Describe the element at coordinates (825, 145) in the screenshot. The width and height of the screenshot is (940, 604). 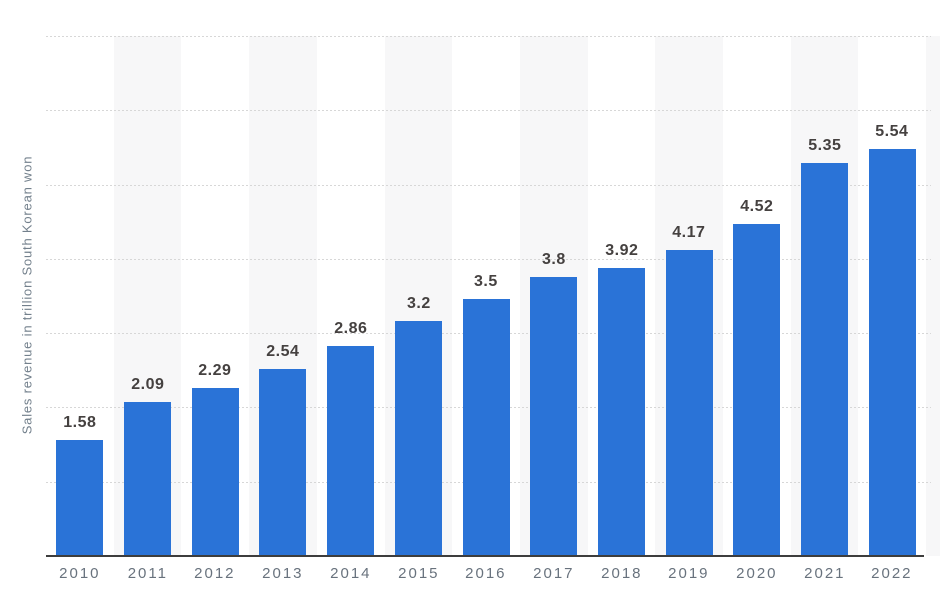
I see `bar-value-label: 5.35` at that location.